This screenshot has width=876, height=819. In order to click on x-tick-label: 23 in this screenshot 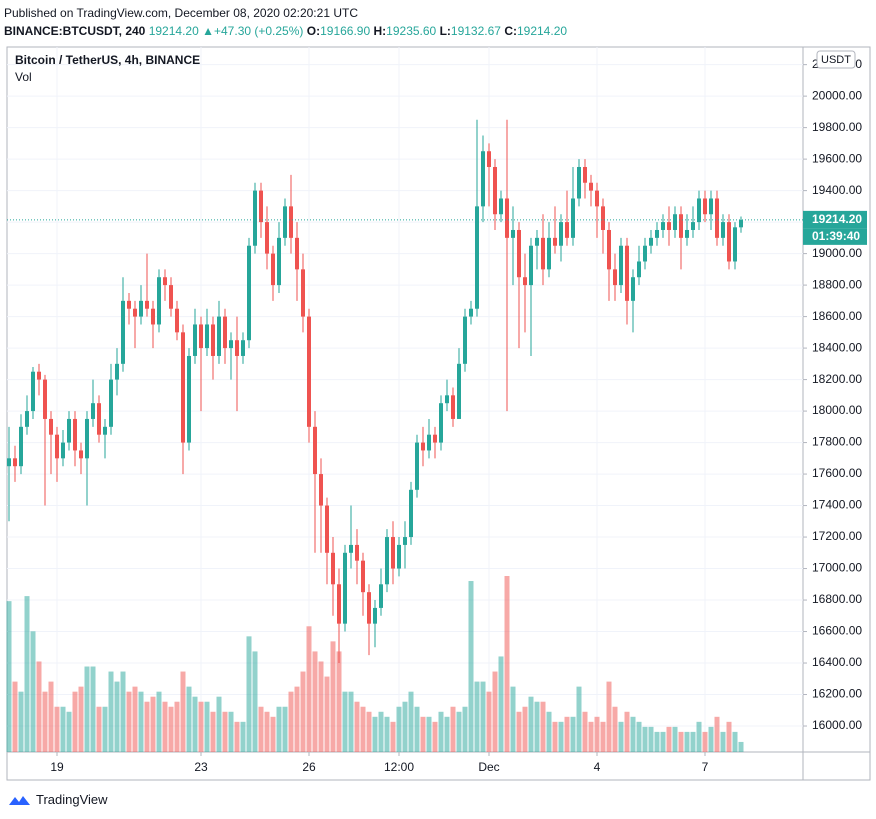, I will do `click(201, 767)`.